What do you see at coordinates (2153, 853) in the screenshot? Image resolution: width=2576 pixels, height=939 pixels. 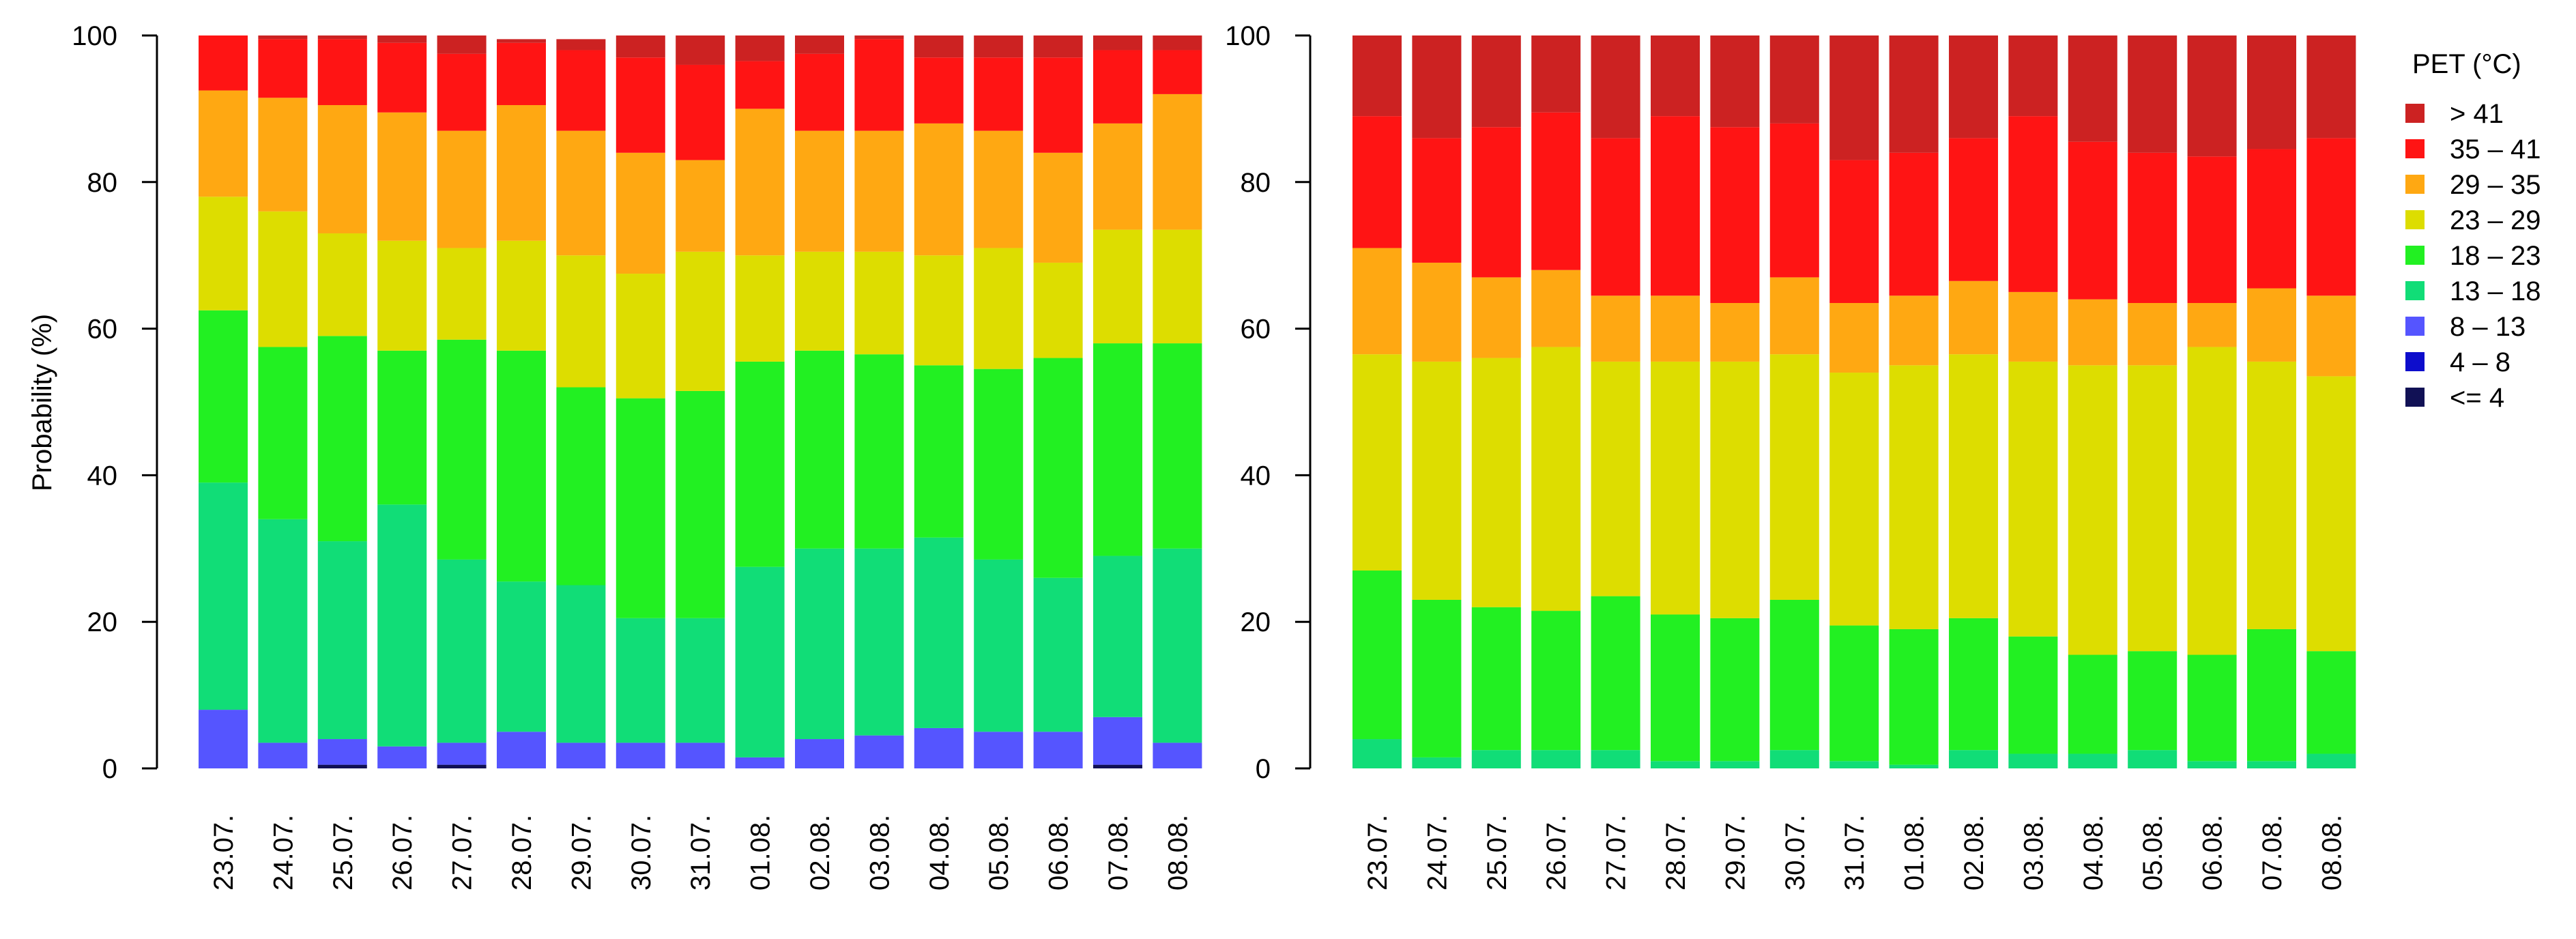 I see `x-tick-label-right: 05.08.` at bounding box center [2153, 853].